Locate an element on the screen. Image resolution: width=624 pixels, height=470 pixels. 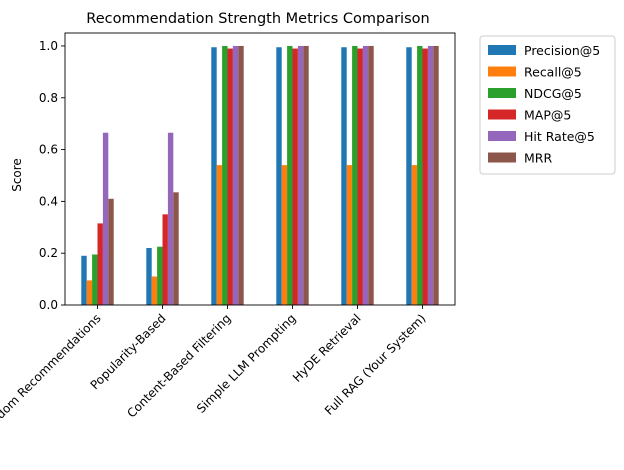
x-tick-label: Random Recommendations is located at coordinates (52, 374).